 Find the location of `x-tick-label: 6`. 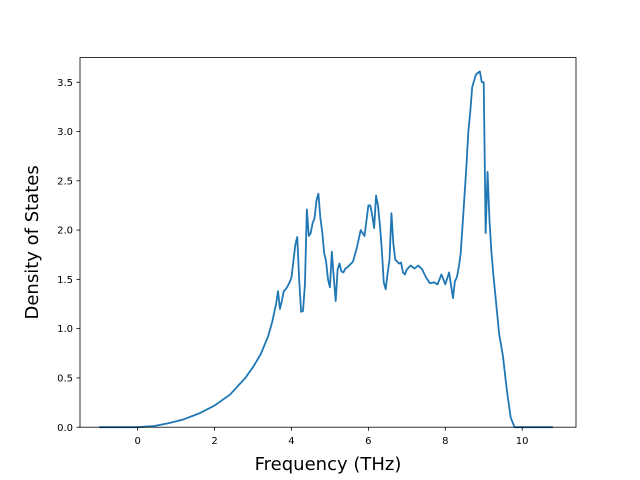

x-tick-label: 6 is located at coordinates (368, 441).